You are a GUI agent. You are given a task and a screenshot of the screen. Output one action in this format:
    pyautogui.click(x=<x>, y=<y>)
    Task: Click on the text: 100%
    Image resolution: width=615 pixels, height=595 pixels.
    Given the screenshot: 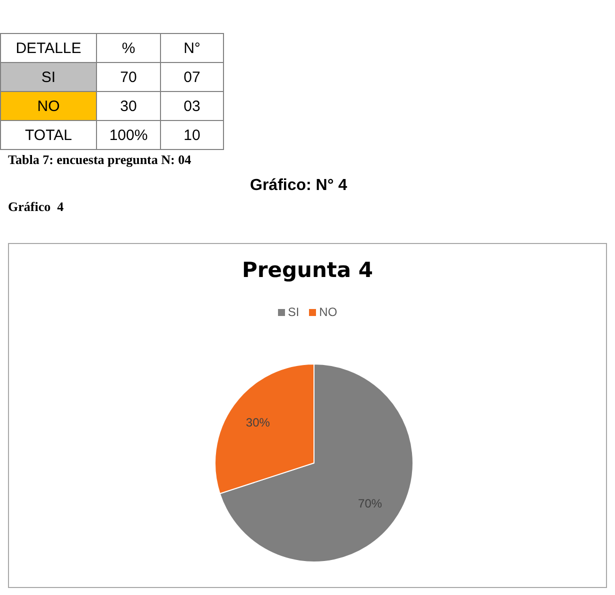 What is the action you would take?
    pyautogui.click(x=128, y=135)
    